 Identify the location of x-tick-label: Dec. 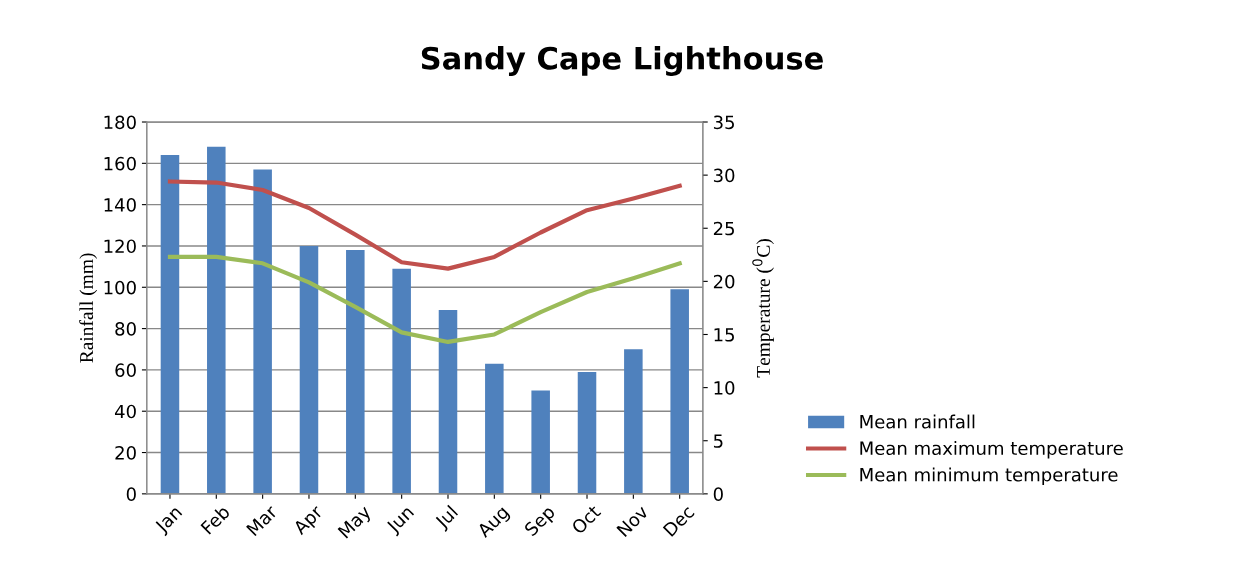
(678, 520).